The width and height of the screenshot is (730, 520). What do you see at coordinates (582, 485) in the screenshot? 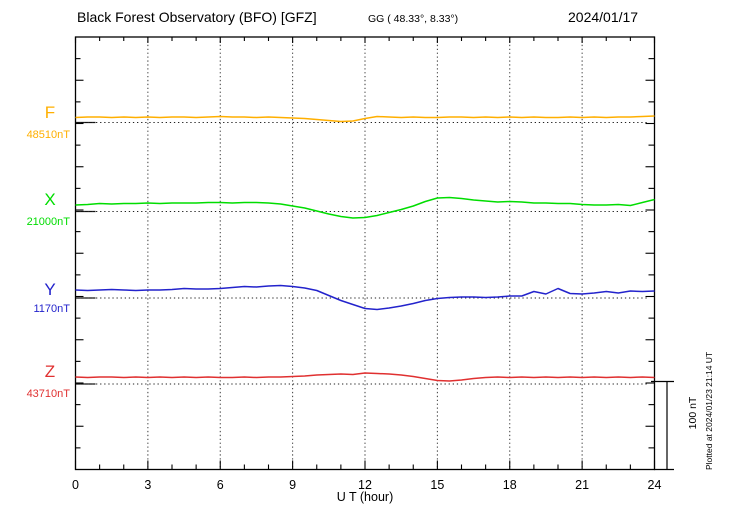
I see `x-tick-label-21: 21` at bounding box center [582, 485].